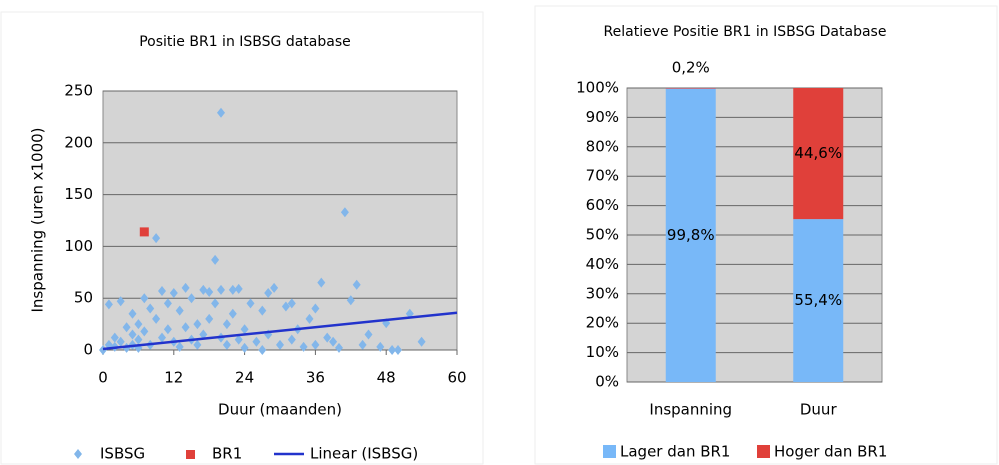 Image resolution: width=999 pixels, height=465 pixels. I want to click on y-tick-label: 100%, so click(597, 88).